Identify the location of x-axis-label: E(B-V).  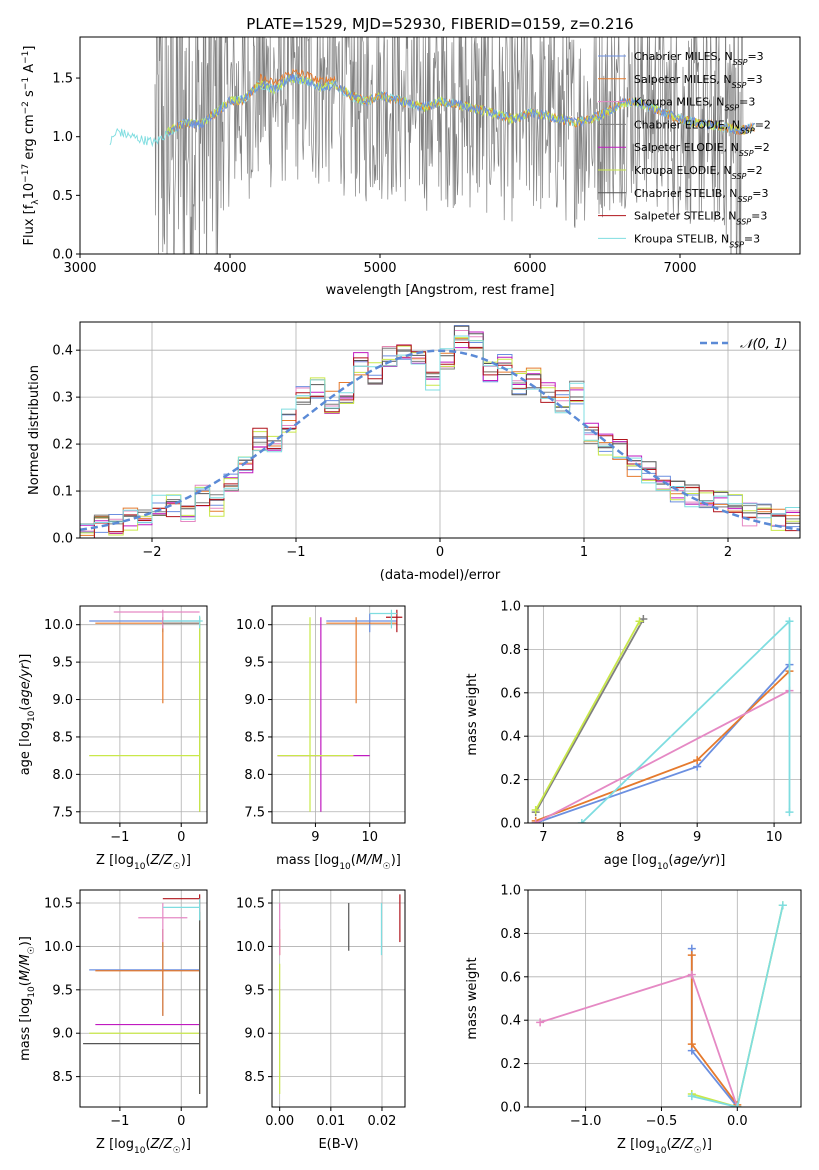
(338, 1144).